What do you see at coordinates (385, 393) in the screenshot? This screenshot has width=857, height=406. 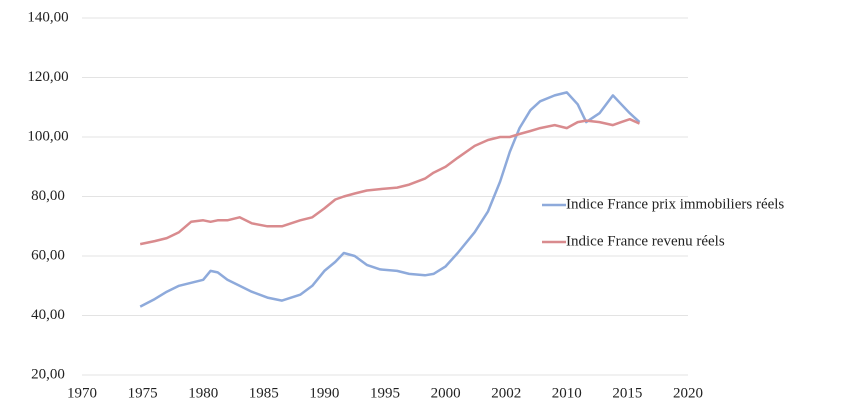 I see `x-tick-label: 1995` at bounding box center [385, 393].